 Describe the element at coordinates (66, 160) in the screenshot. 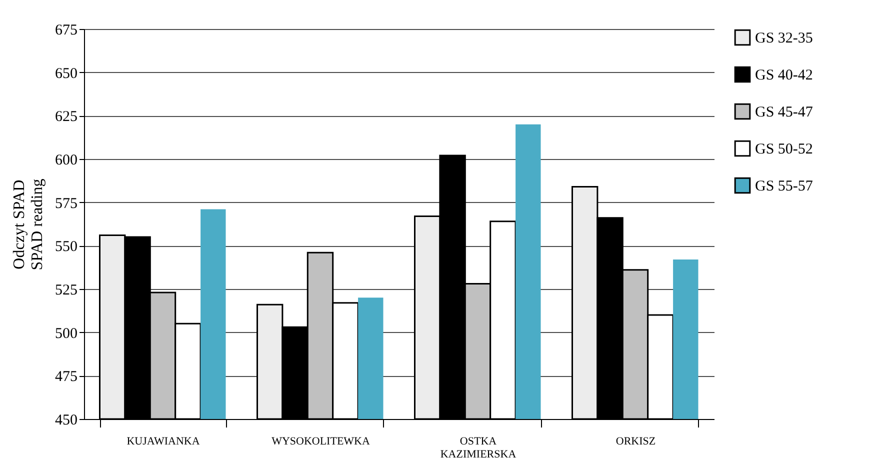

I see `y-tick-label: 600` at that location.